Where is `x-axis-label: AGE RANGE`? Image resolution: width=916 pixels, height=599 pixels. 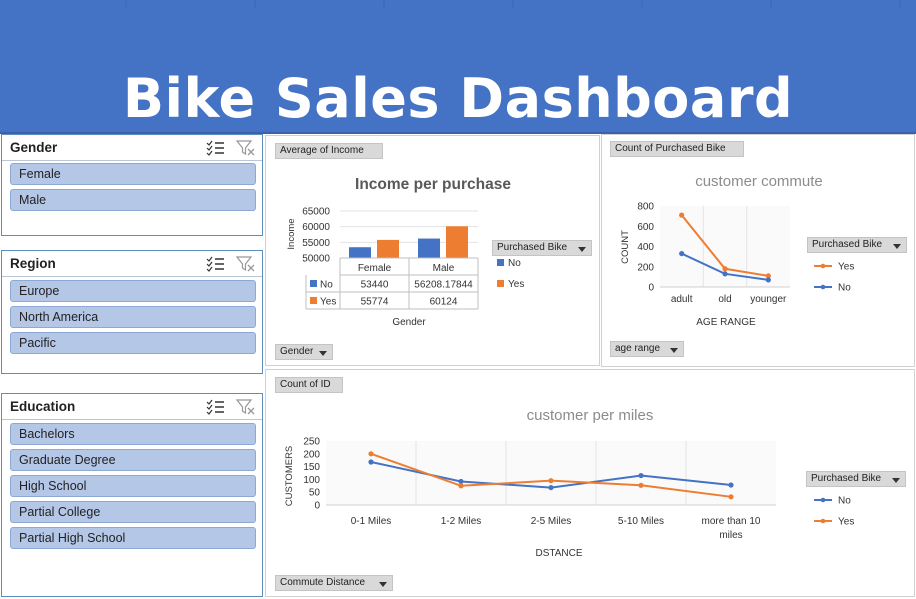
x-axis-label: AGE RANGE is located at coordinates (726, 322).